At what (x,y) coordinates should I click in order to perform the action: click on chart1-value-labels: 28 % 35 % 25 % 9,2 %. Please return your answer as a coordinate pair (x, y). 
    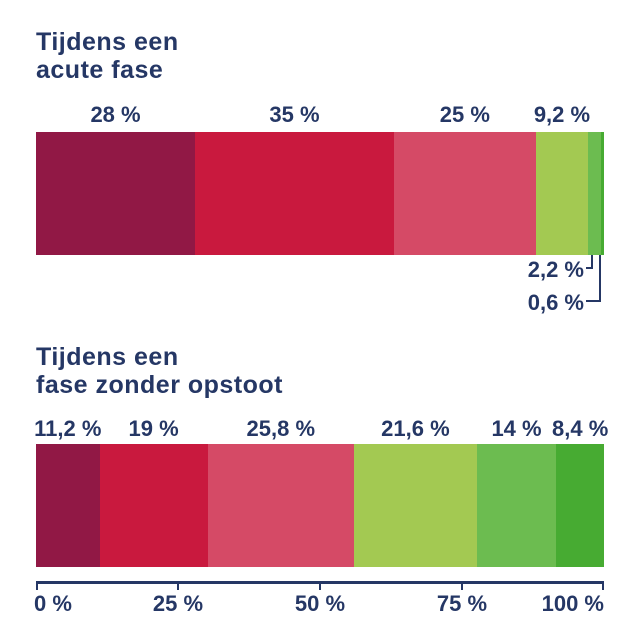
    Looking at the image, I should click on (320, 114).